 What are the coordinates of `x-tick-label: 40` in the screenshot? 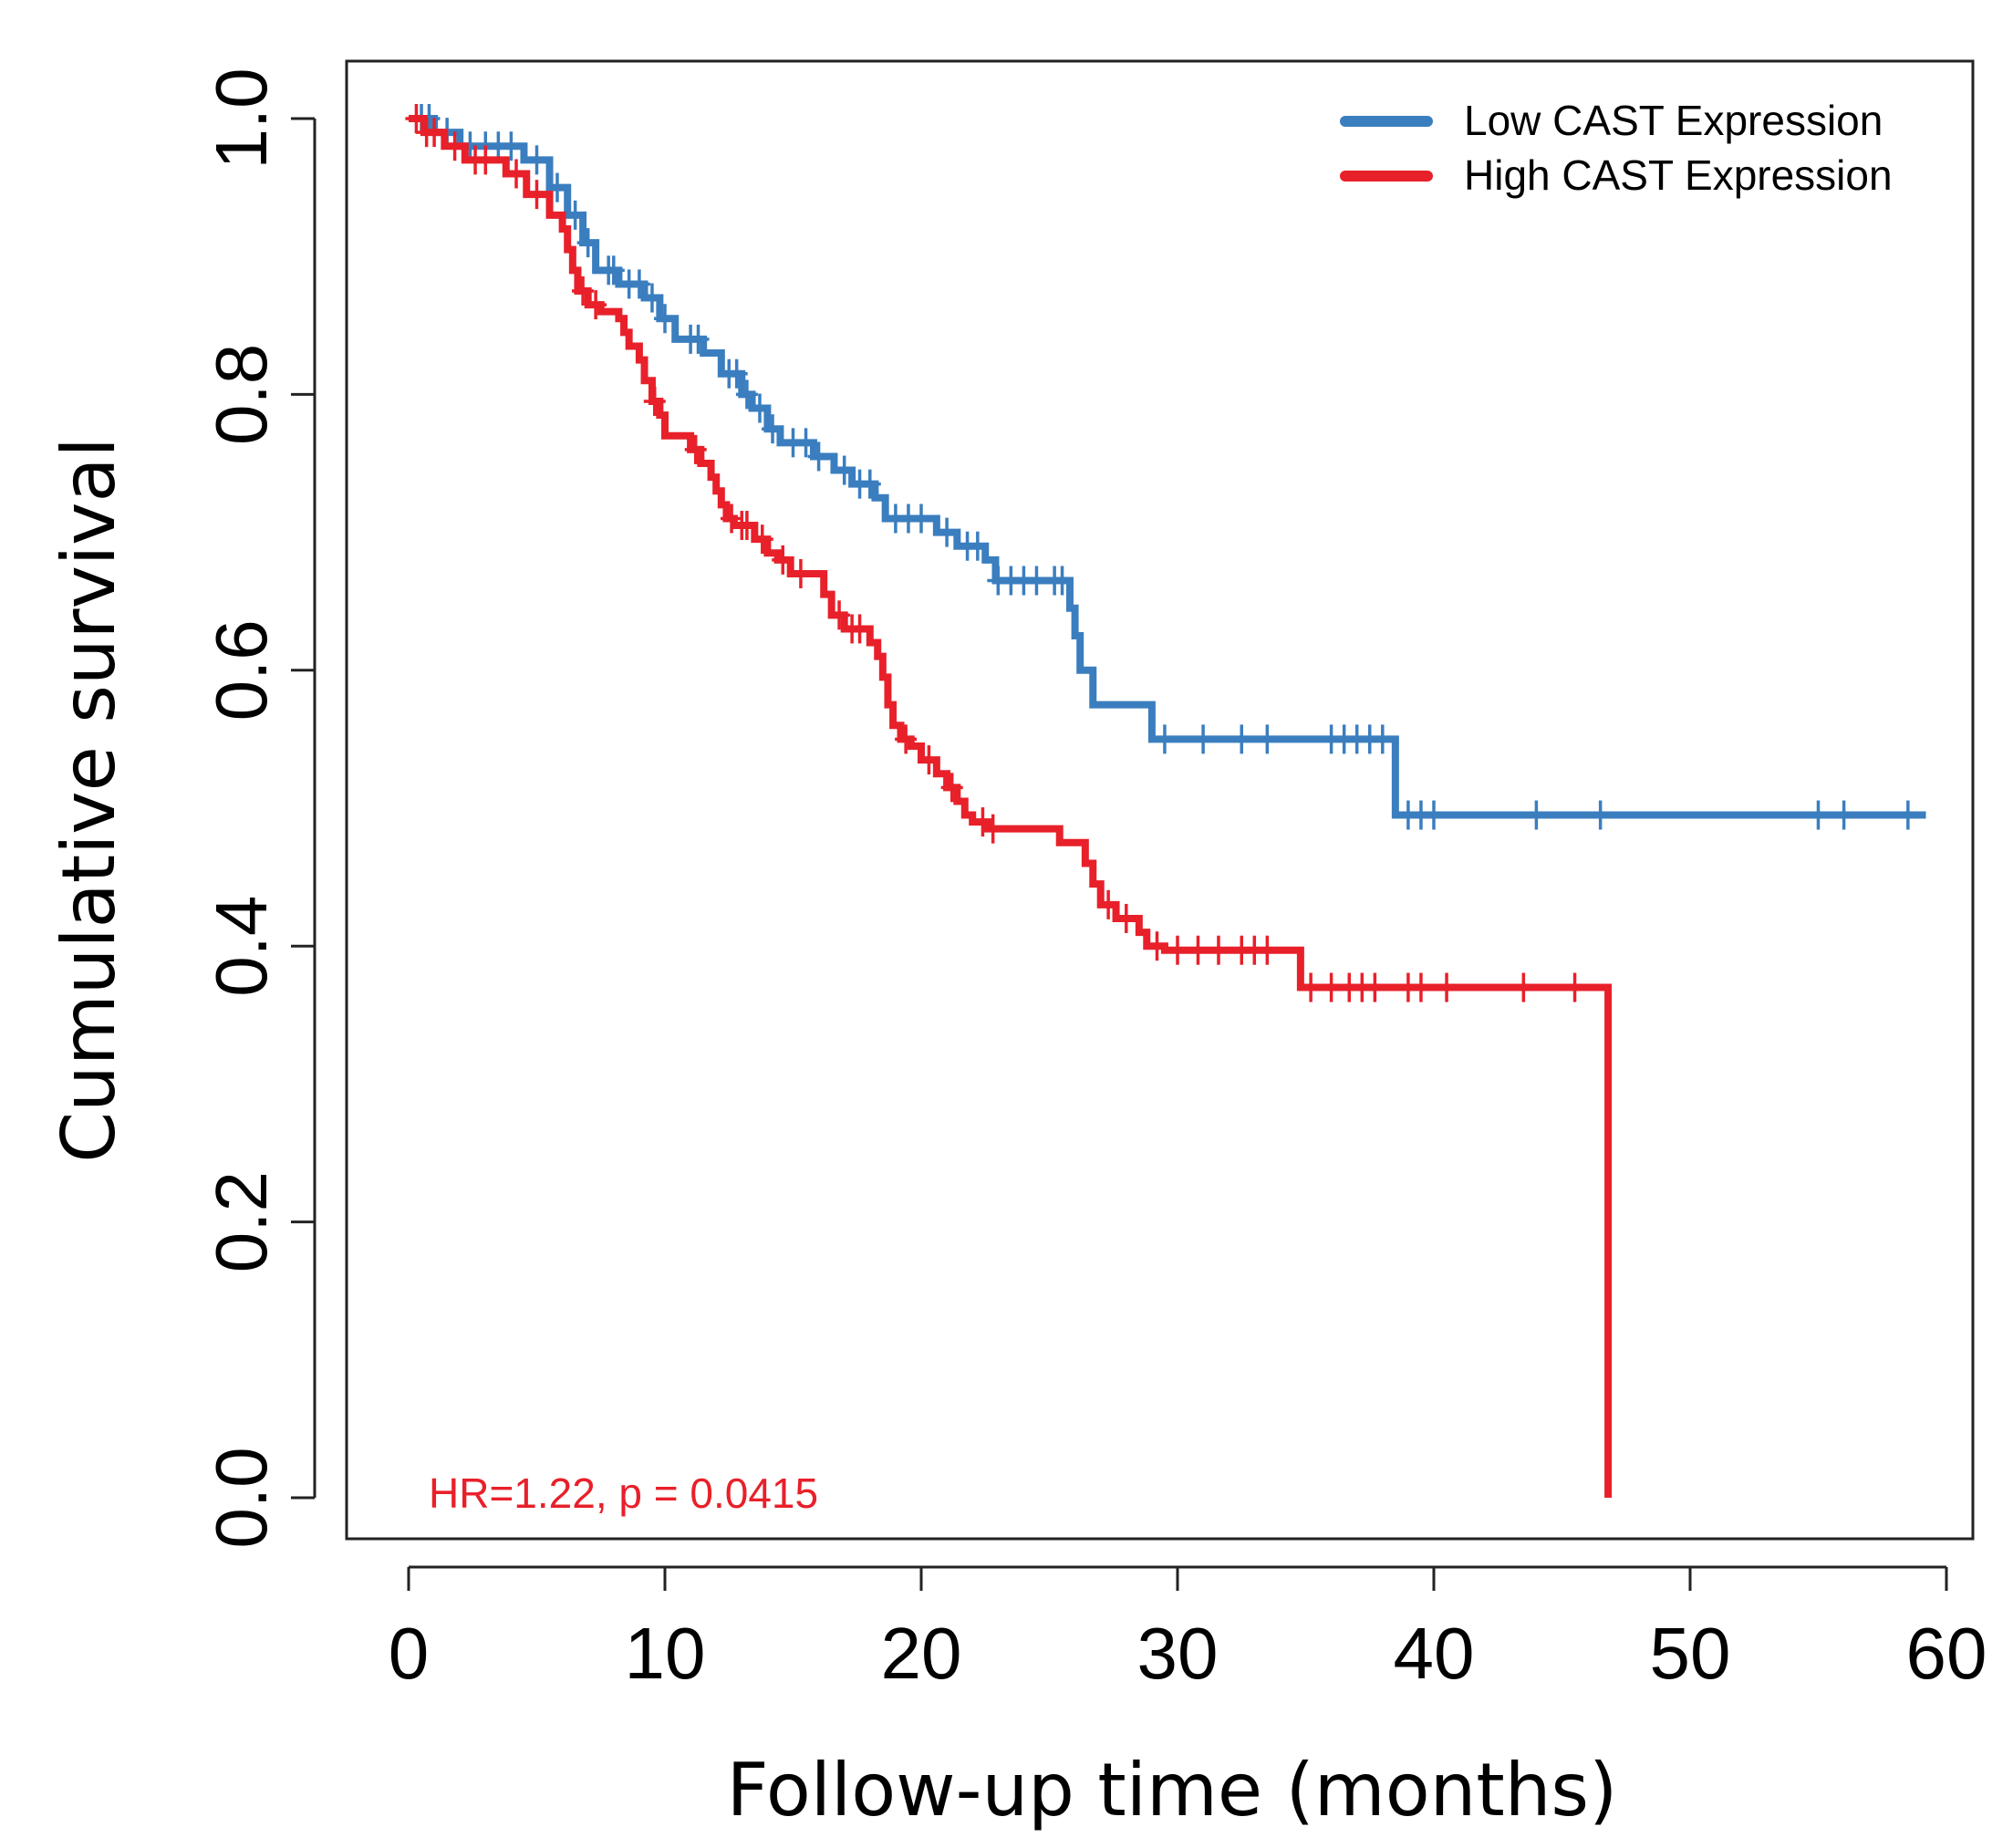 It's located at (1434, 1653).